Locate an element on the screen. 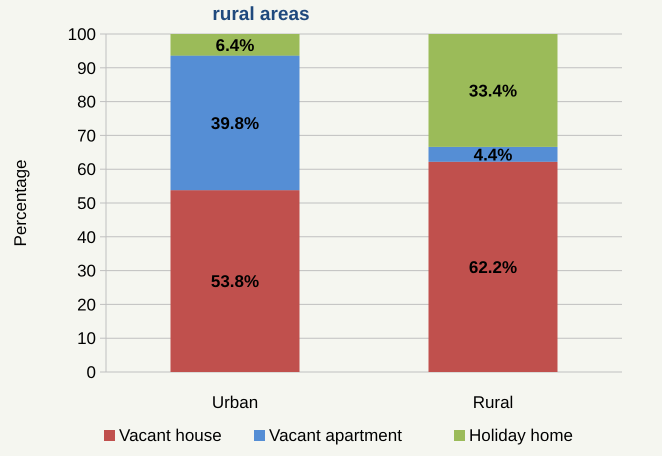 The image size is (662, 456). y-tick-label: 70 is located at coordinates (86, 136).